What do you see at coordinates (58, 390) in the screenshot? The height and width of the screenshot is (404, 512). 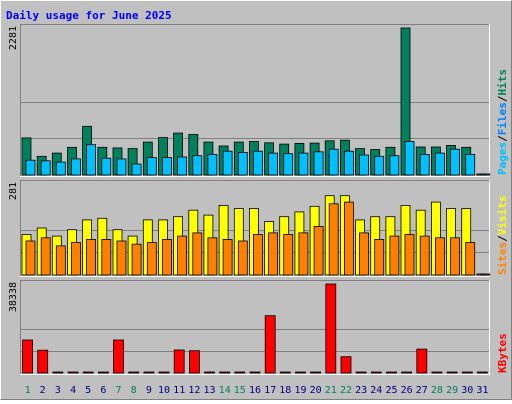 I see `x-tick-label-day-3: 3` at bounding box center [58, 390].